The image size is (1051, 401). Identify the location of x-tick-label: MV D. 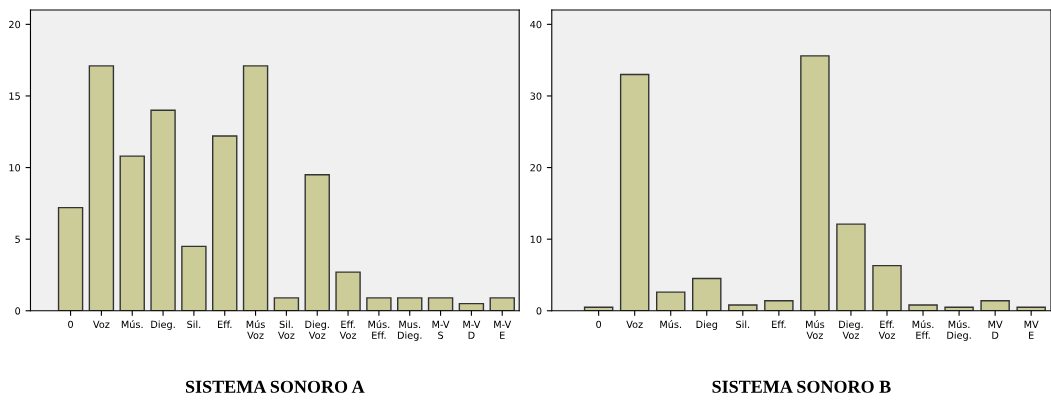
(995, 329).